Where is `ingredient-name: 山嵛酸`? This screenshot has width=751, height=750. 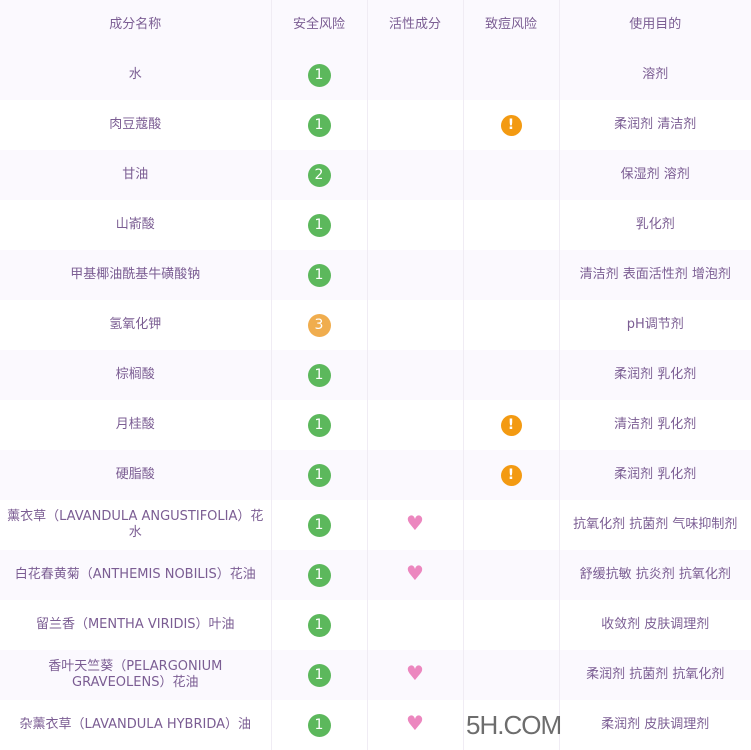
ingredient-name: 山嵛酸 is located at coordinates (135, 224).